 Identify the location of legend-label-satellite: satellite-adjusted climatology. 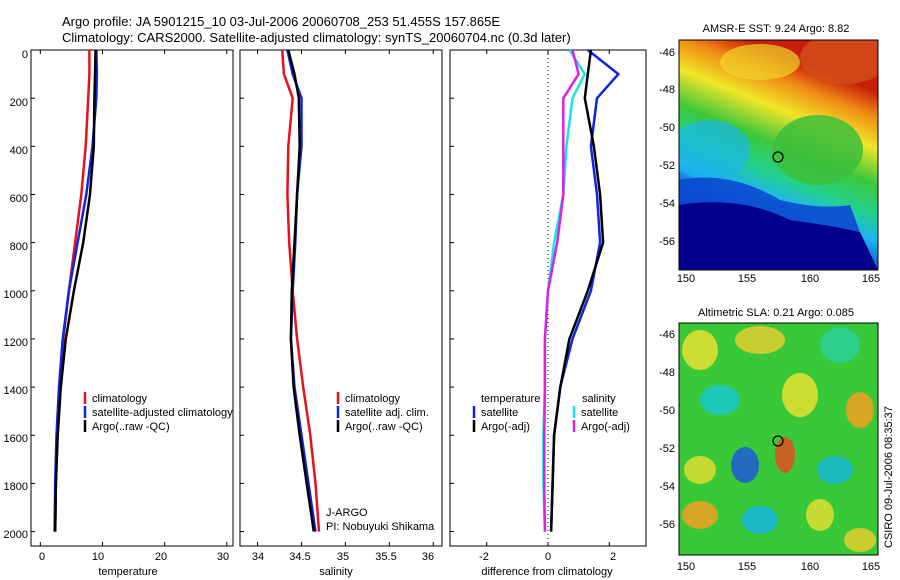
(162, 413).